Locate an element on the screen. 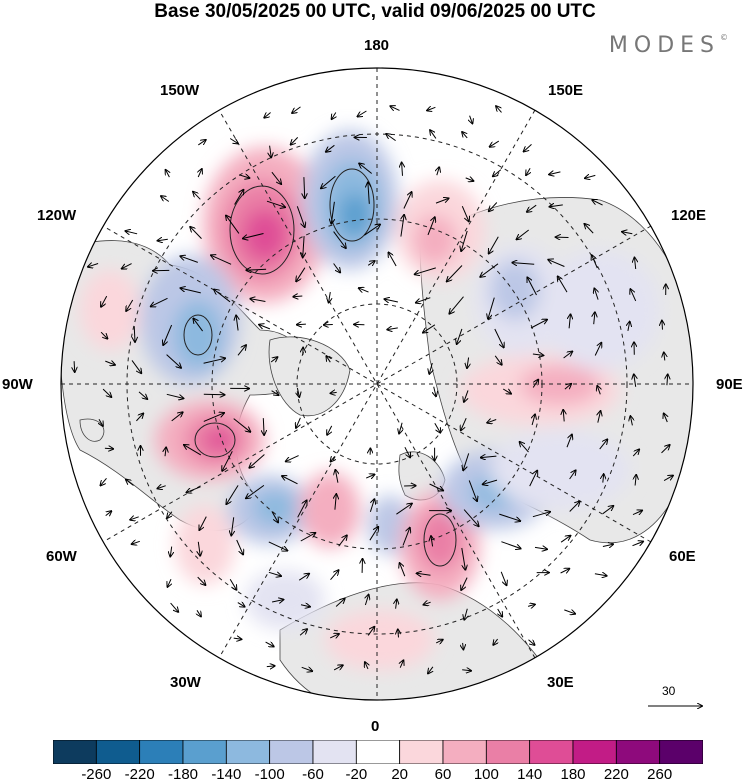  colorbar is located at coordinates (378, 752).